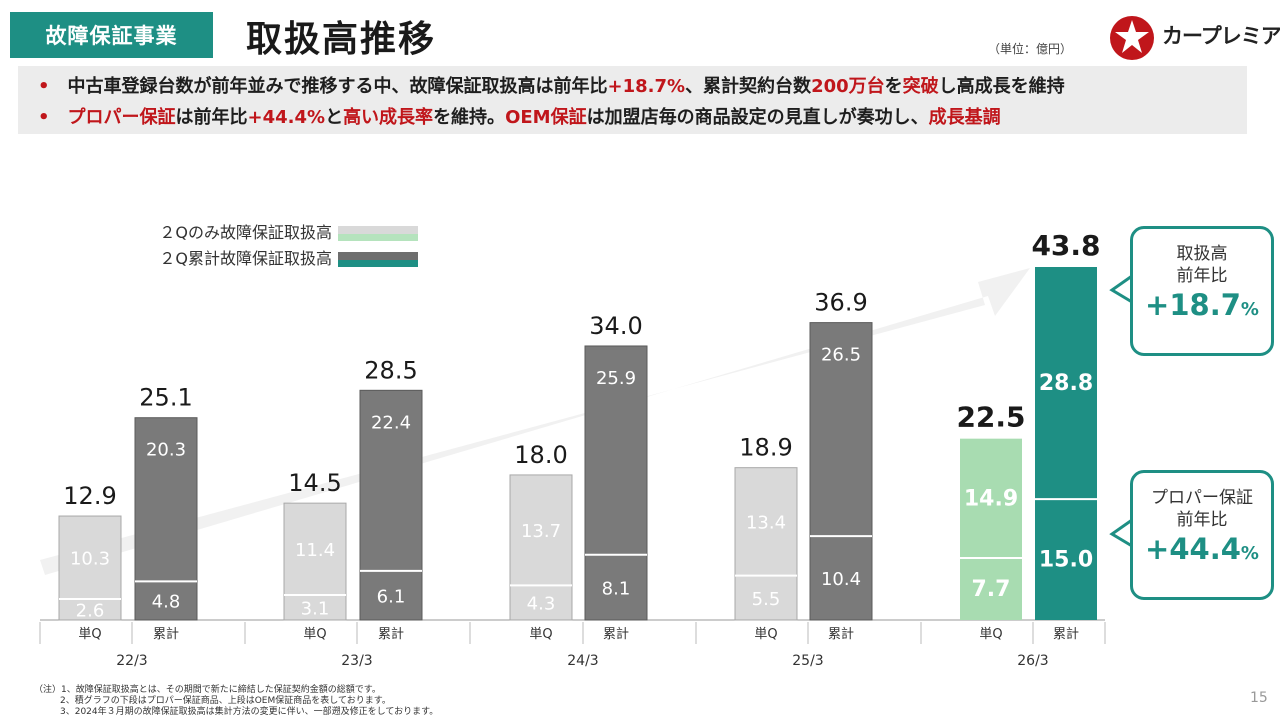 The image size is (1280, 720). What do you see at coordinates (540, 455) in the screenshot?
I see `label-total-single-24/3: 18.0` at bounding box center [540, 455].